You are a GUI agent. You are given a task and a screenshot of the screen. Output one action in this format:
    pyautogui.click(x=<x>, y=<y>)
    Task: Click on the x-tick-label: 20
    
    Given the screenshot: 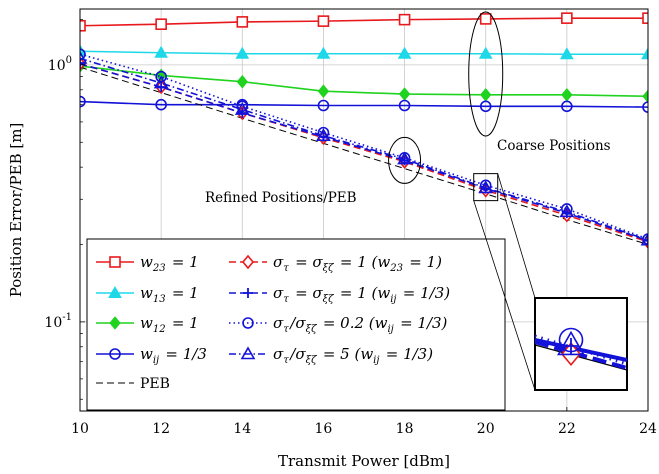 What is the action you would take?
    pyautogui.click(x=486, y=429)
    